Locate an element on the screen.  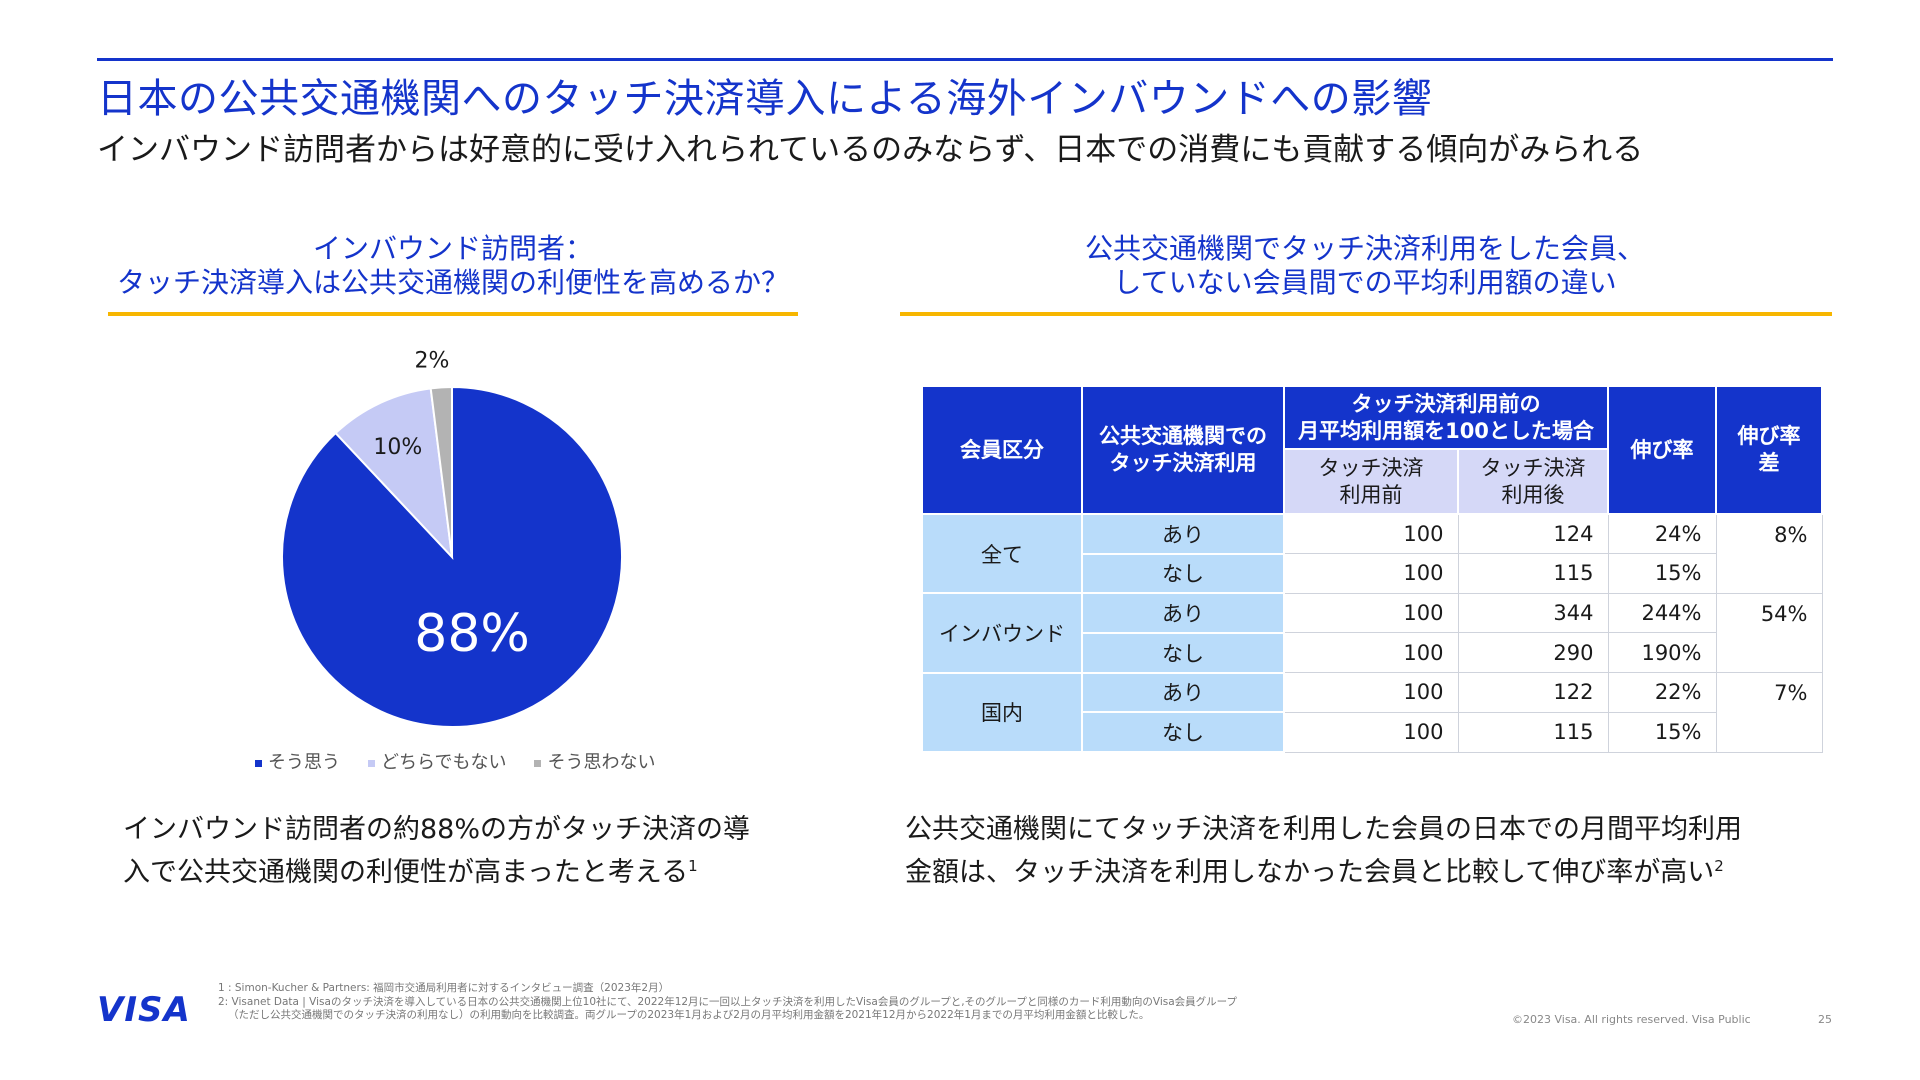
group-label: 国内 is located at coordinates (1002, 712).